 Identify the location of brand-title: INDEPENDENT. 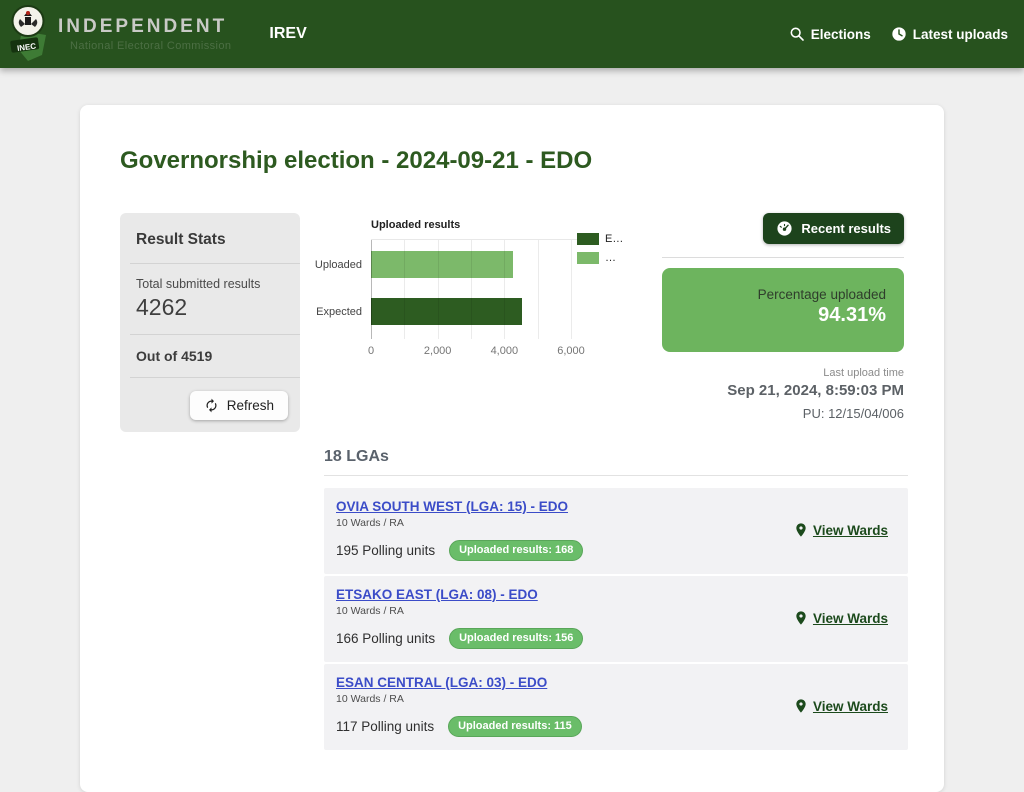
(143, 26).